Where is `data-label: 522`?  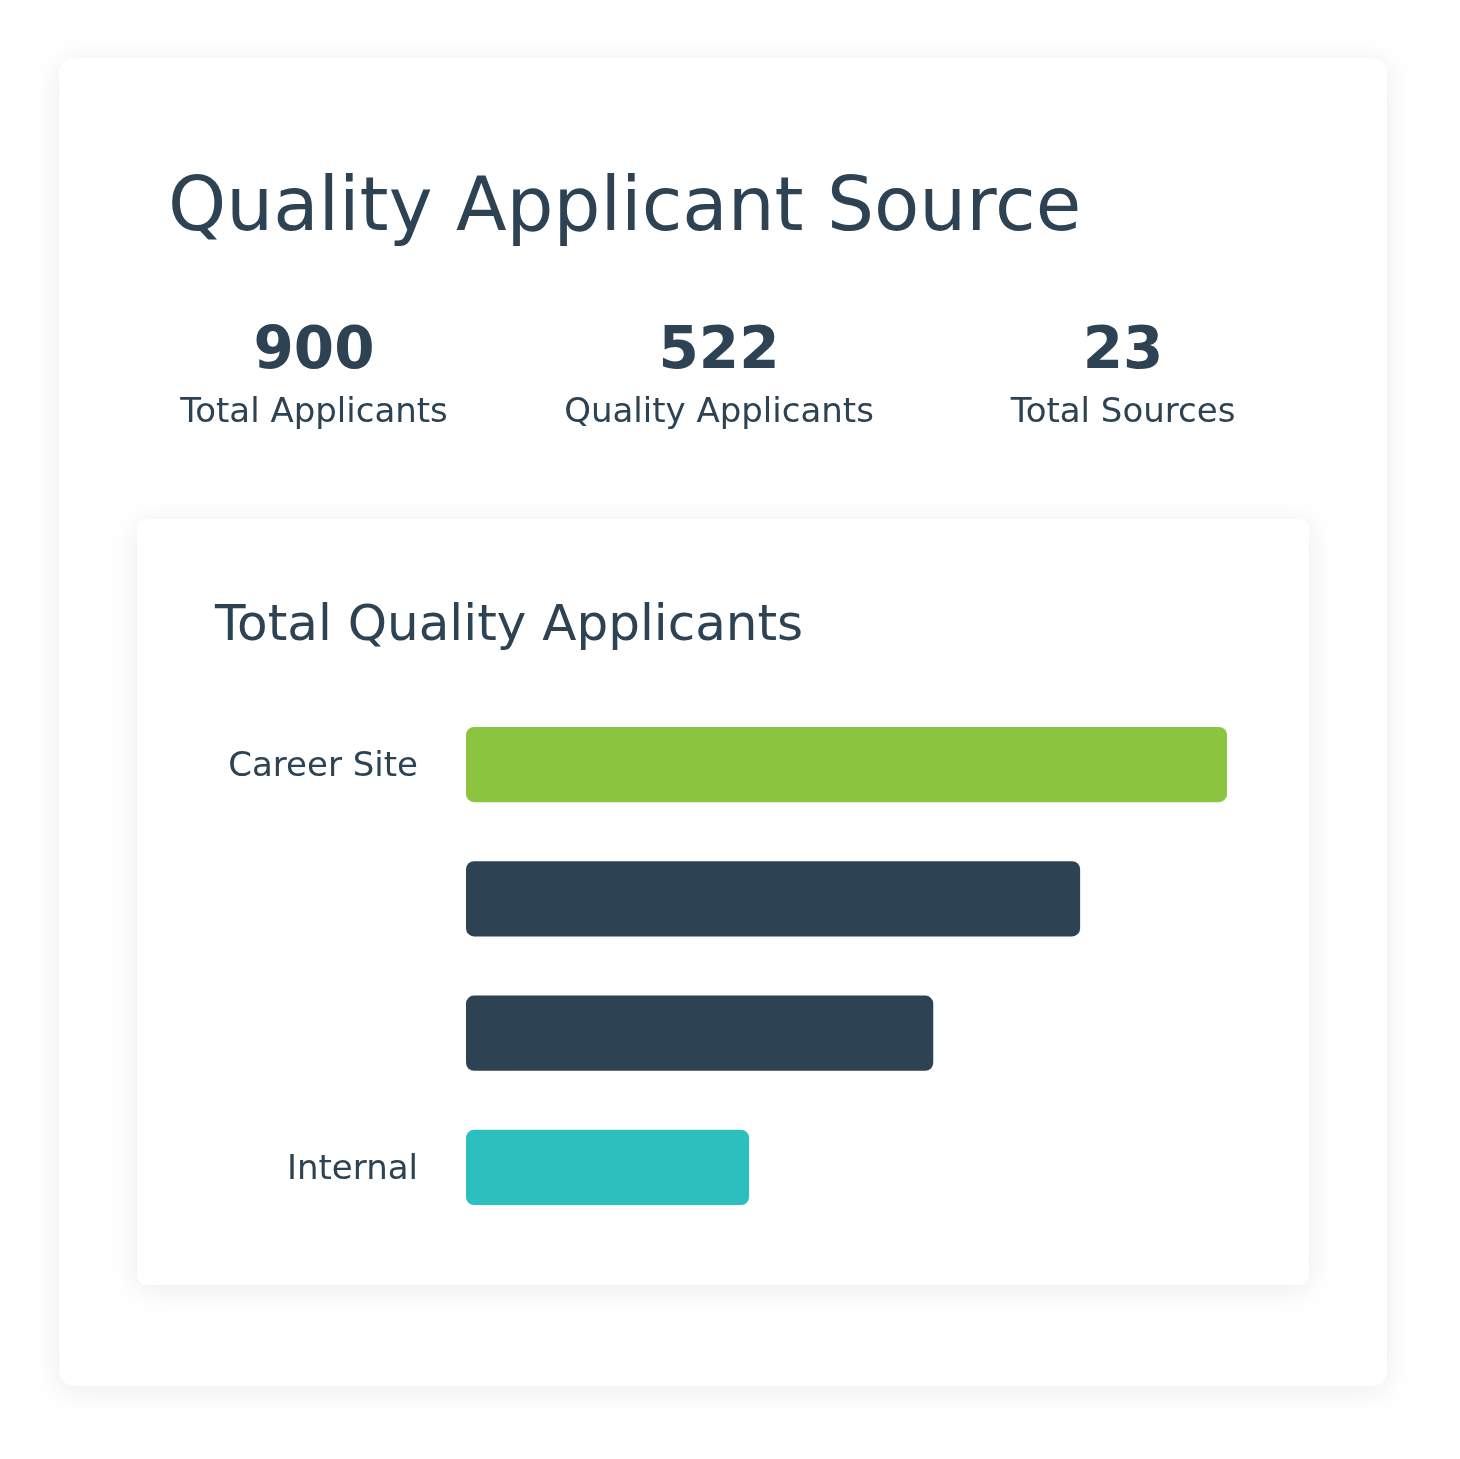 data-label: 522 is located at coordinates (719, 348).